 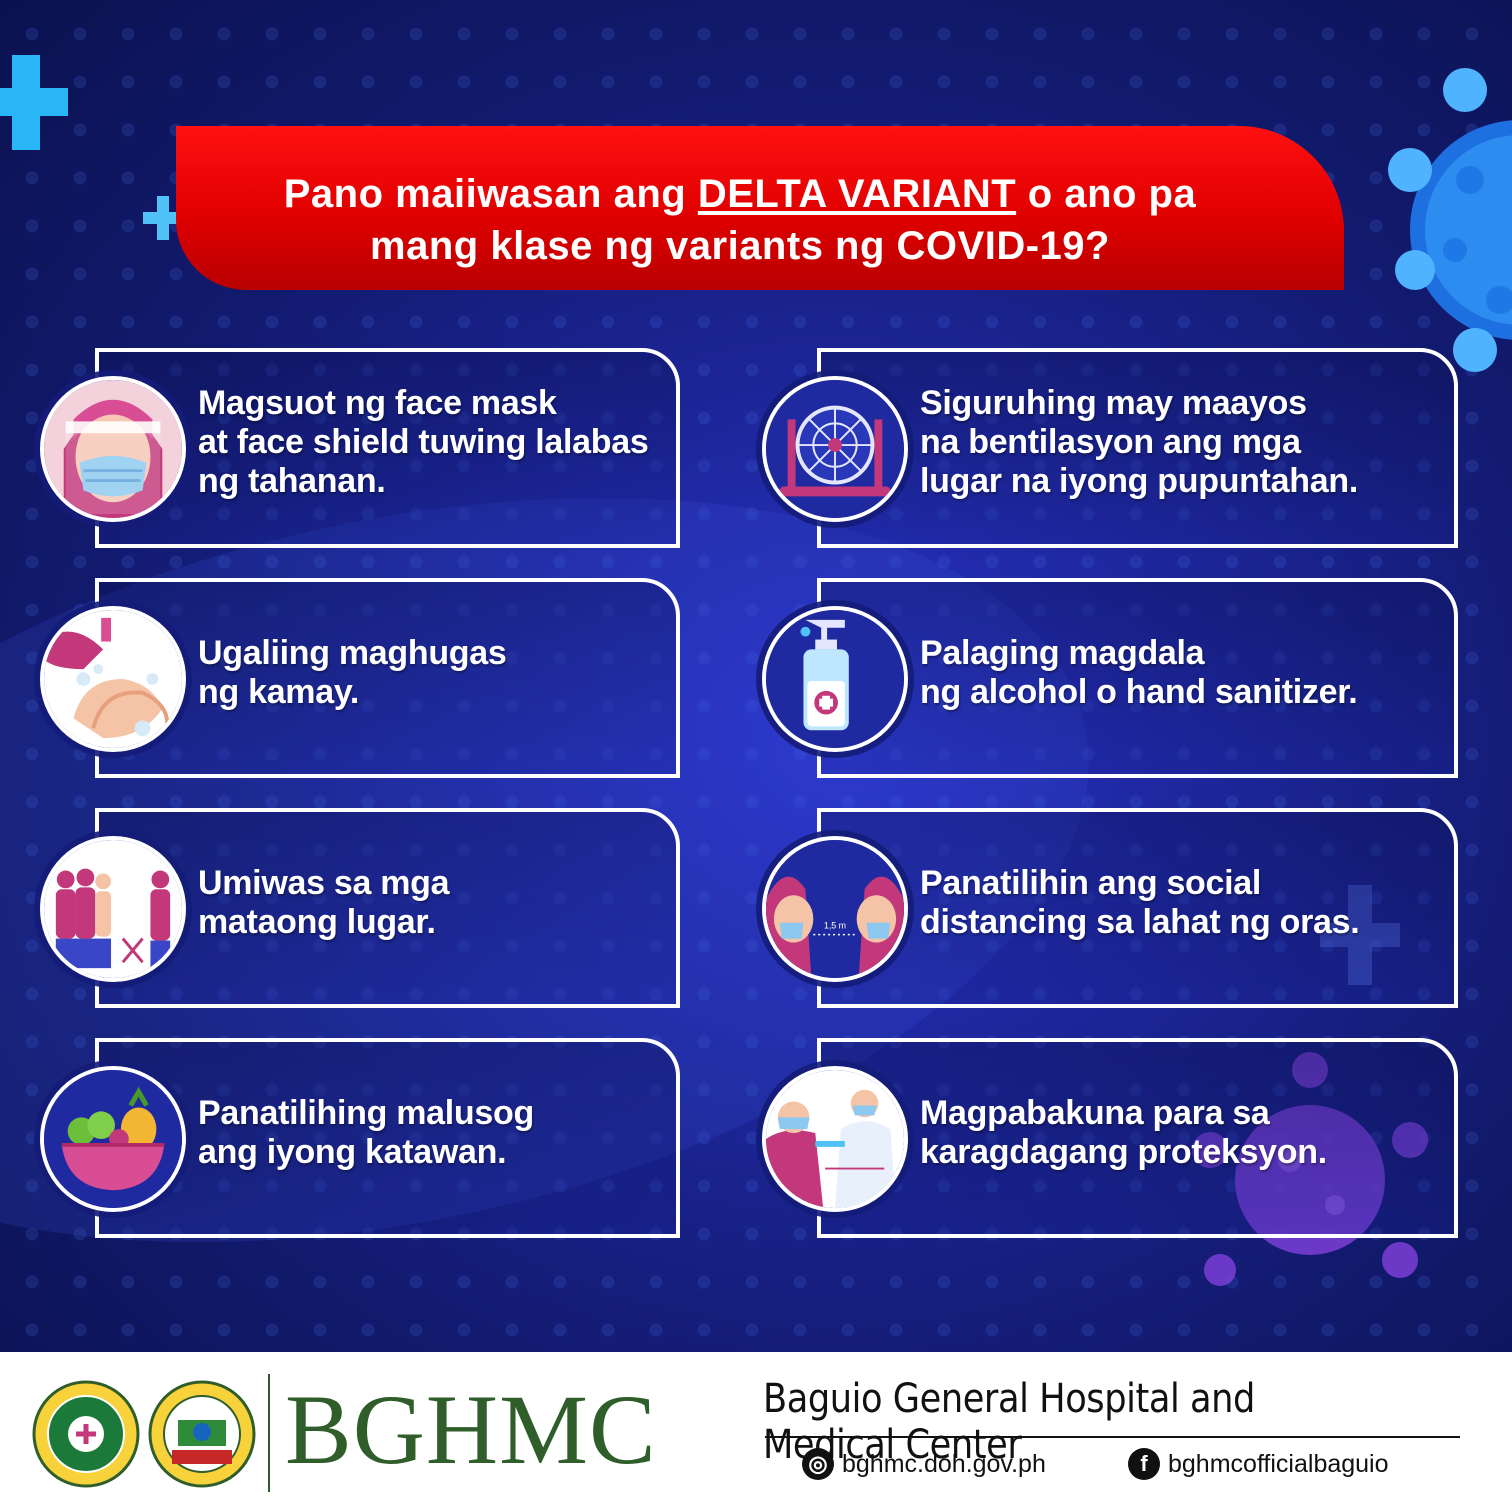 I want to click on tip-card: Umiwas sa mga mataong lugar., so click(x=360, y=908).